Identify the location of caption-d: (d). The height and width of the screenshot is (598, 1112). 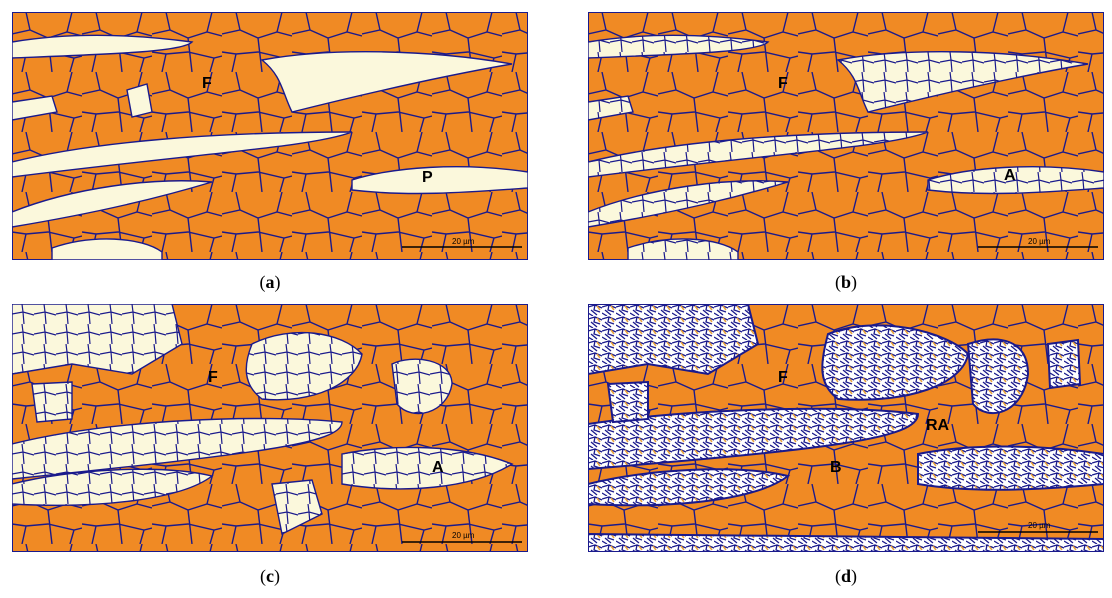
(845, 576).